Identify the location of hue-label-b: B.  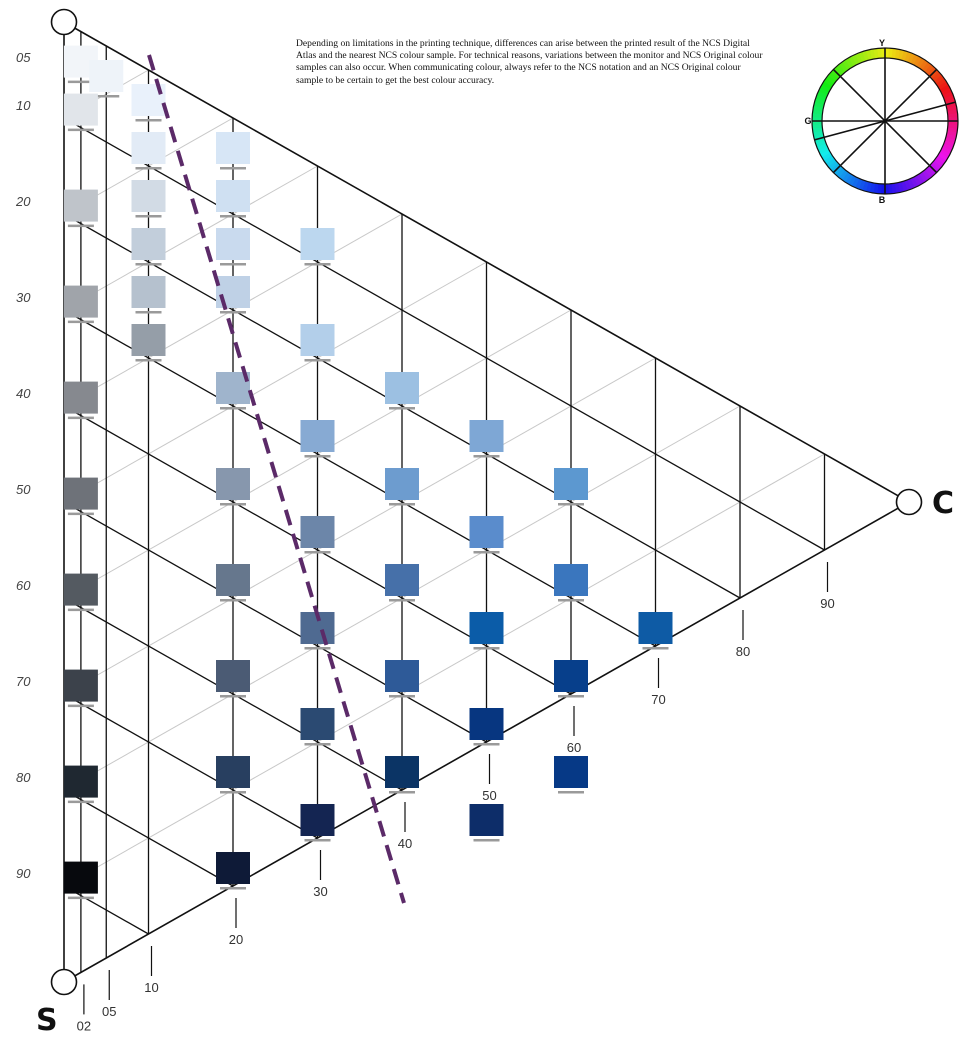
(882, 200).